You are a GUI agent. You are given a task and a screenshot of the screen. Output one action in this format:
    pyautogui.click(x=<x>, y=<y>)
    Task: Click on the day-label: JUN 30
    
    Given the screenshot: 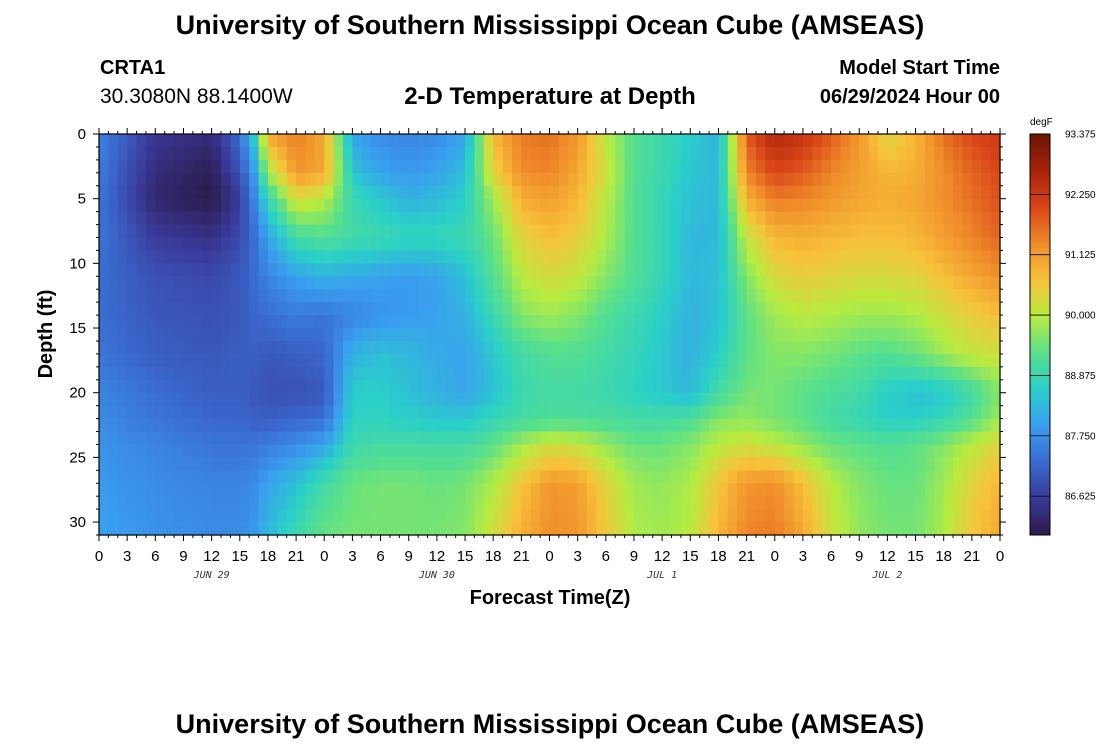 What is the action you would take?
    pyautogui.click(x=436, y=575)
    